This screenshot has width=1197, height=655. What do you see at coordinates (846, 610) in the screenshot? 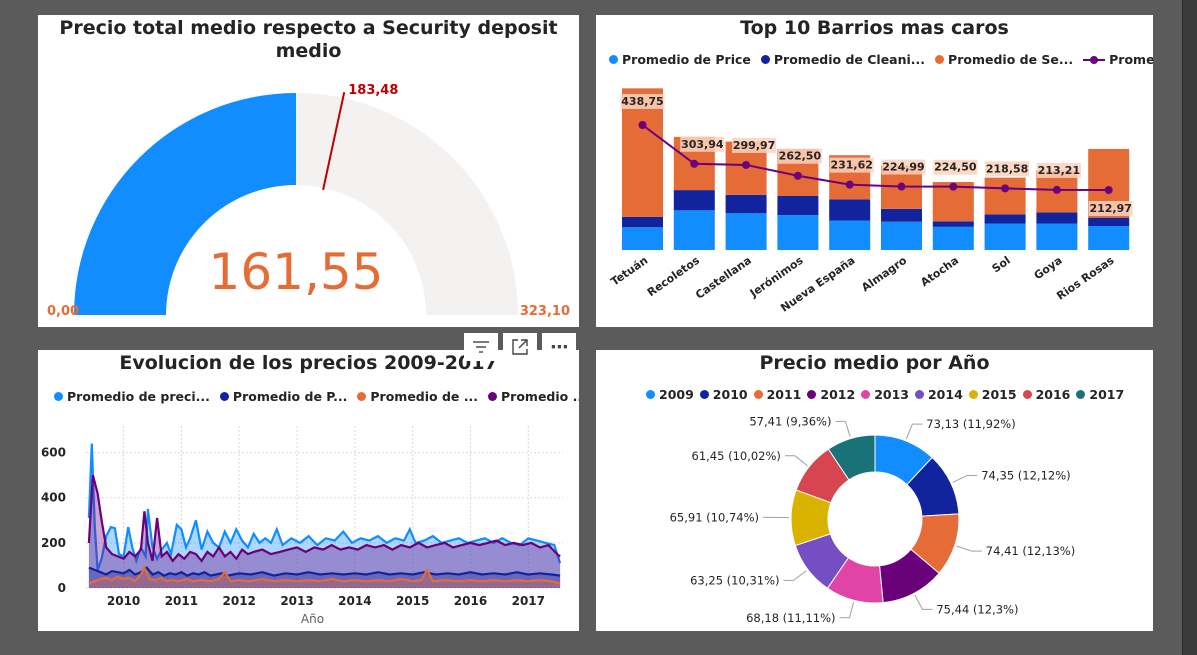
I see `leader-line` at bounding box center [846, 610].